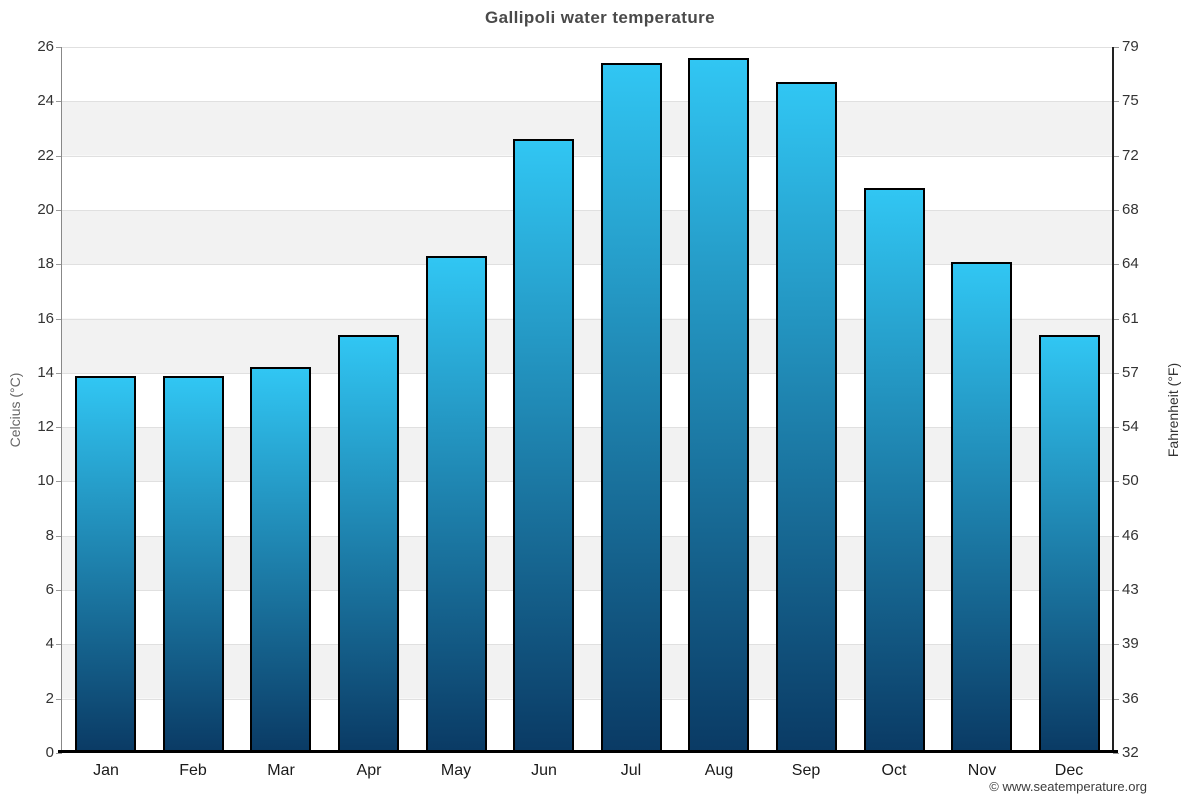  What do you see at coordinates (49, 643) in the screenshot?
I see `y-axis-tick-label: 4` at bounding box center [49, 643].